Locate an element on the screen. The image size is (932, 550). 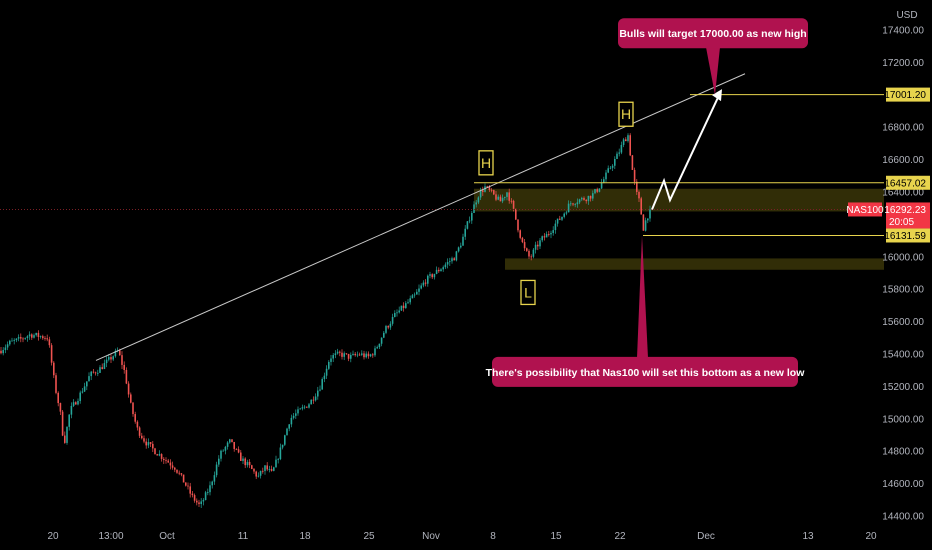
y-tick-label: 14600.00 is located at coordinates (903, 484).